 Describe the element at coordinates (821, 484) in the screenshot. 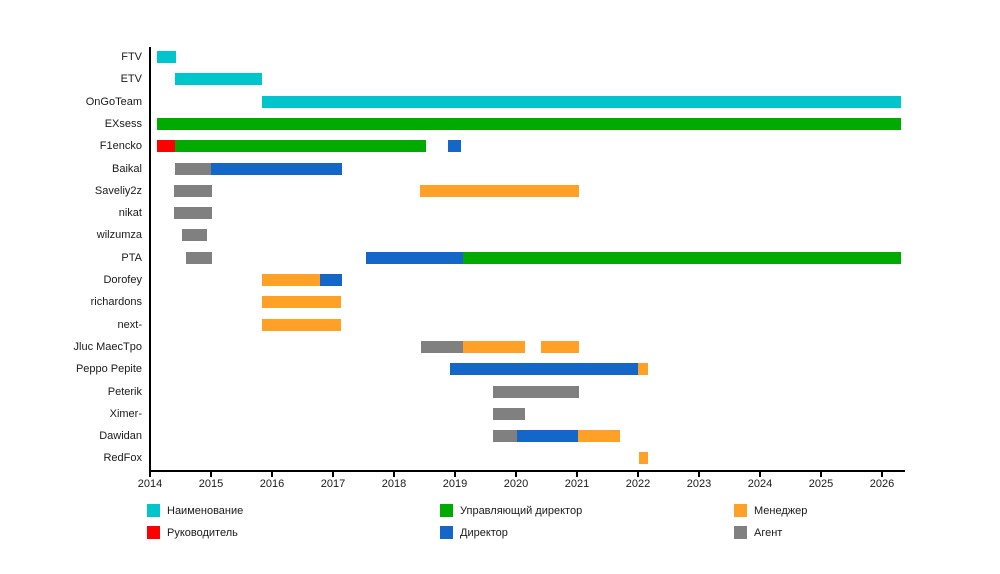

I see `x-tick-label: 2025` at that location.